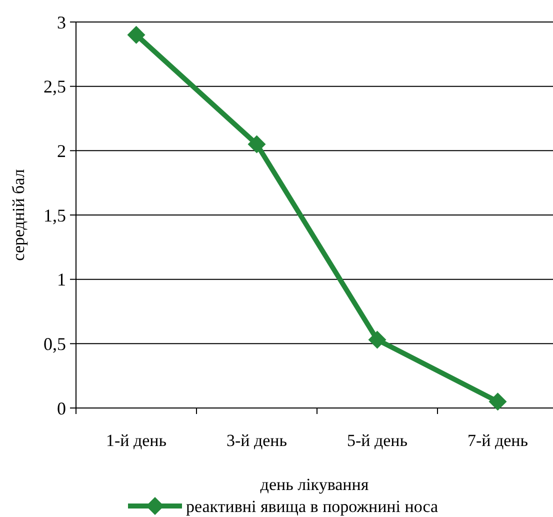  Describe the element at coordinates (61, 150) in the screenshot. I see `y-tick-label: 2` at that location.